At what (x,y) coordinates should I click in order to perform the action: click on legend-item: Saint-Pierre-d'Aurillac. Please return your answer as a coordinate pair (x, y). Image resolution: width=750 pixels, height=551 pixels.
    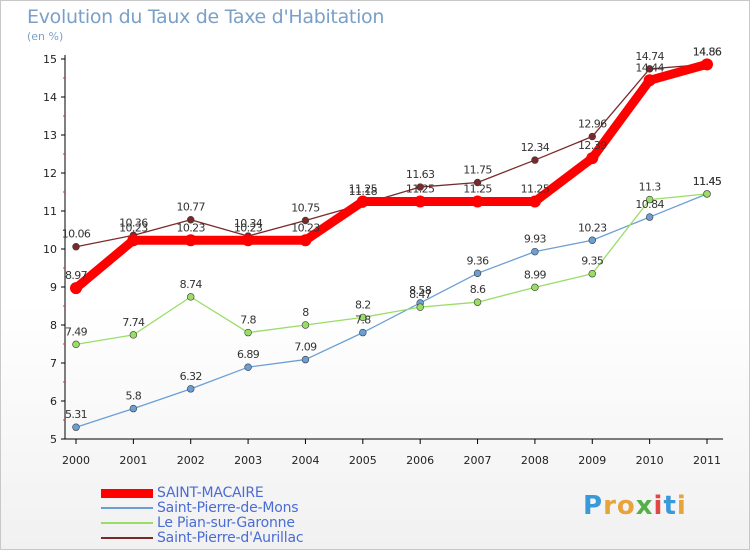
    Looking at the image, I should click on (202, 538).